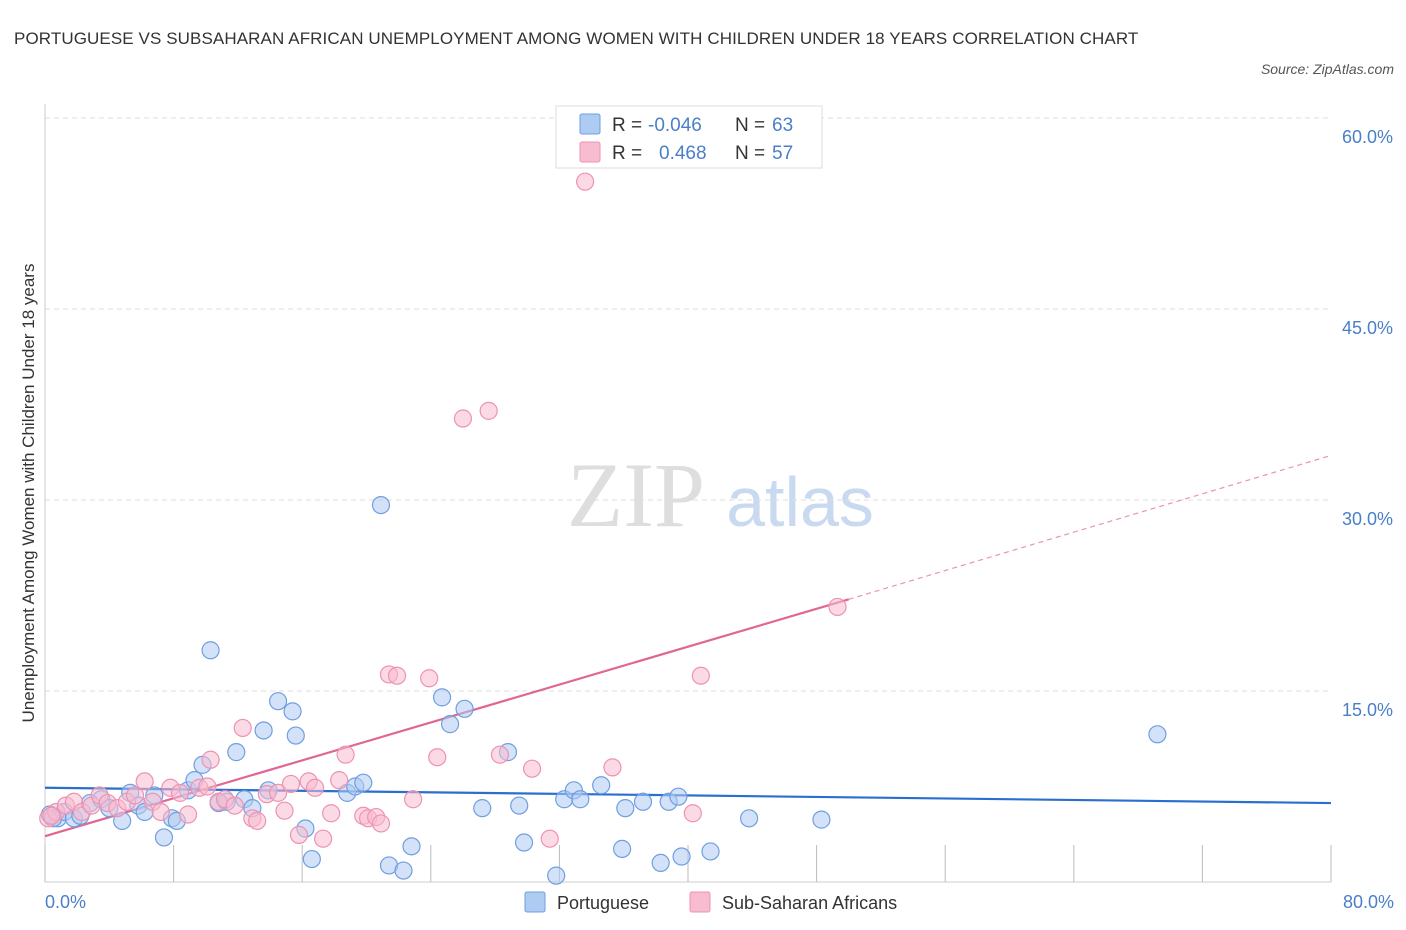 The width and height of the screenshot is (1406, 930). Describe the element at coordinates (636, 495) in the screenshot. I see `watermark-zip: ZIP` at that location.